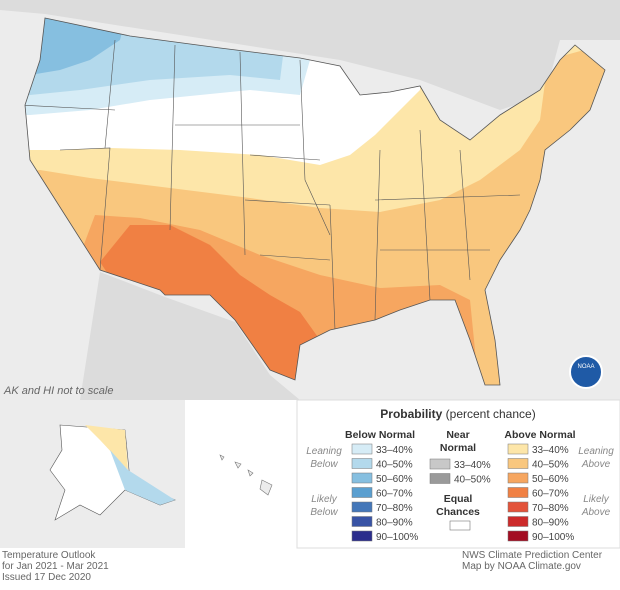 The width and height of the screenshot is (620, 590). I want to click on near-title: Near, so click(457, 435).